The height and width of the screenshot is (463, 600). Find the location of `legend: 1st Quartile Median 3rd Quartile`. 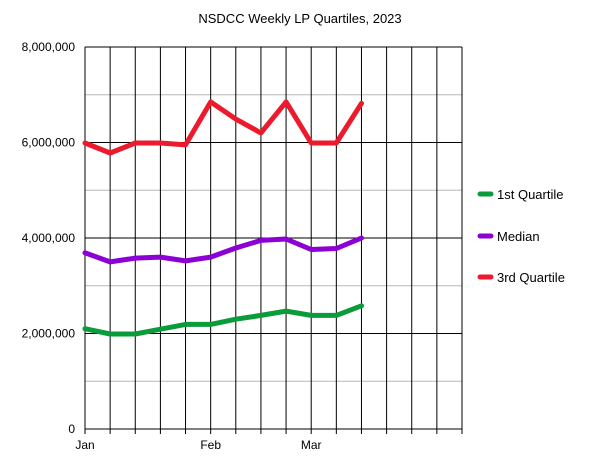

legend: 1st Quartile Median 3rd Quartile is located at coordinates (521, 236).